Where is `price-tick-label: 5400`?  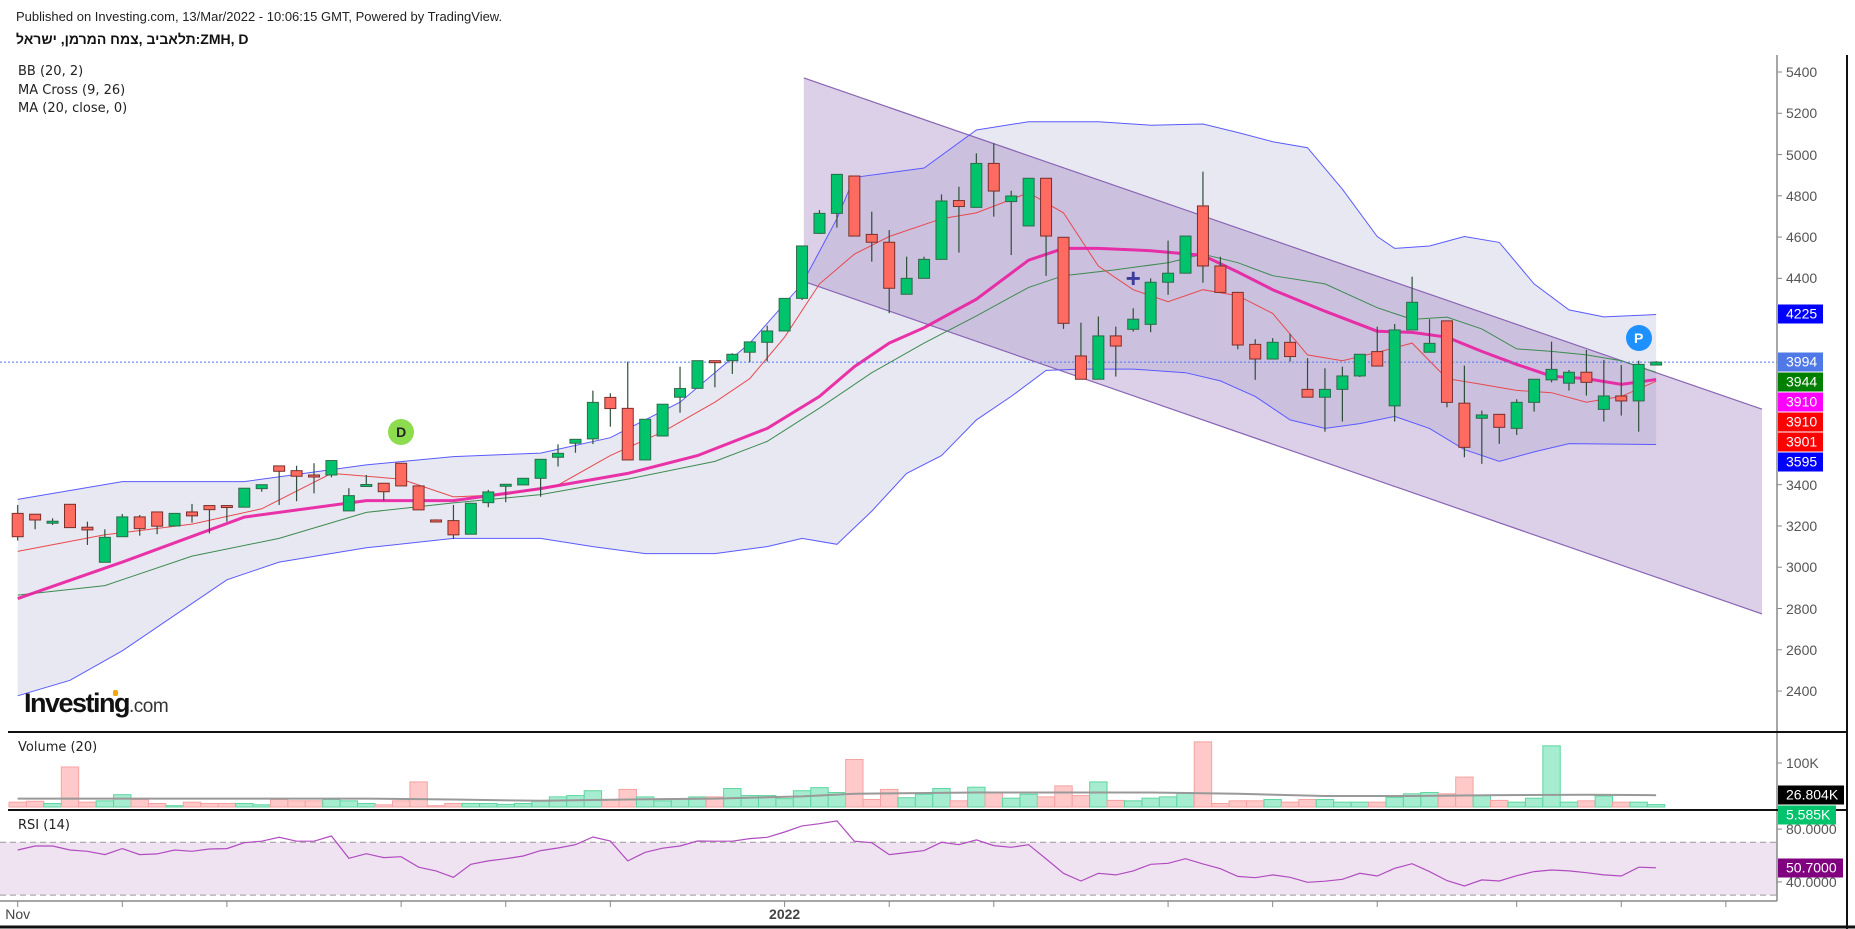
price-tick-label: 5400 is located at coordinates (1802, 72).